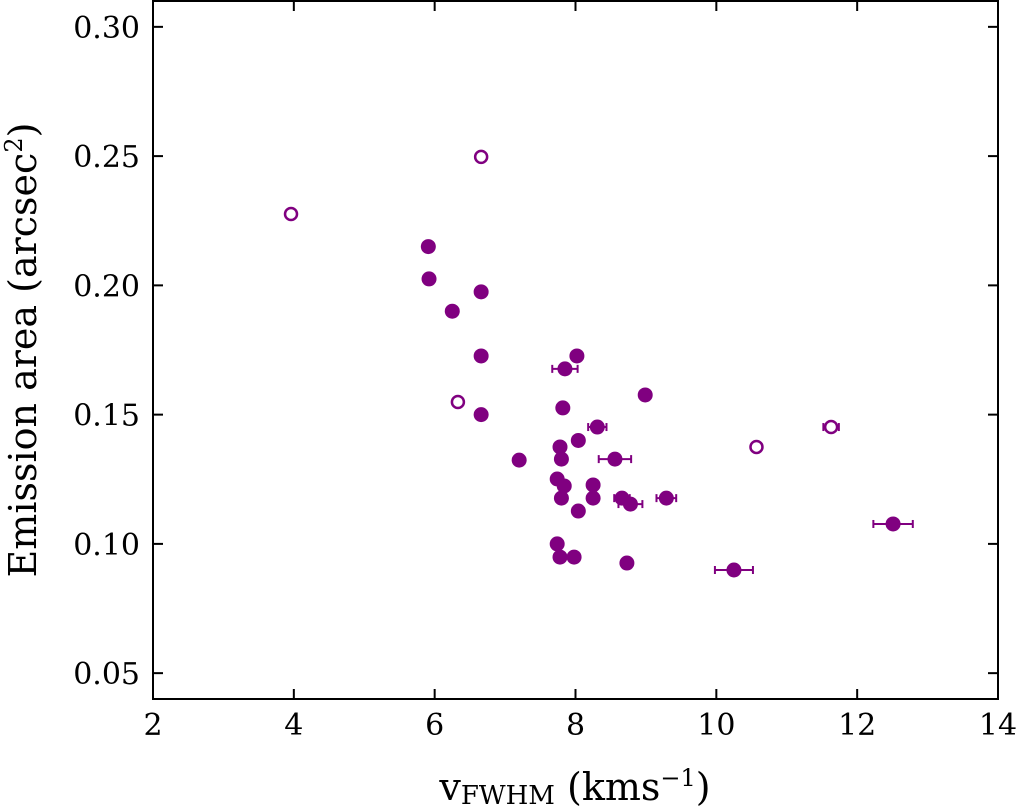 This screenshot has width=1020, height=806. I want to click on y-axis-label: Emission area (arcsec2), so click(22, 350).